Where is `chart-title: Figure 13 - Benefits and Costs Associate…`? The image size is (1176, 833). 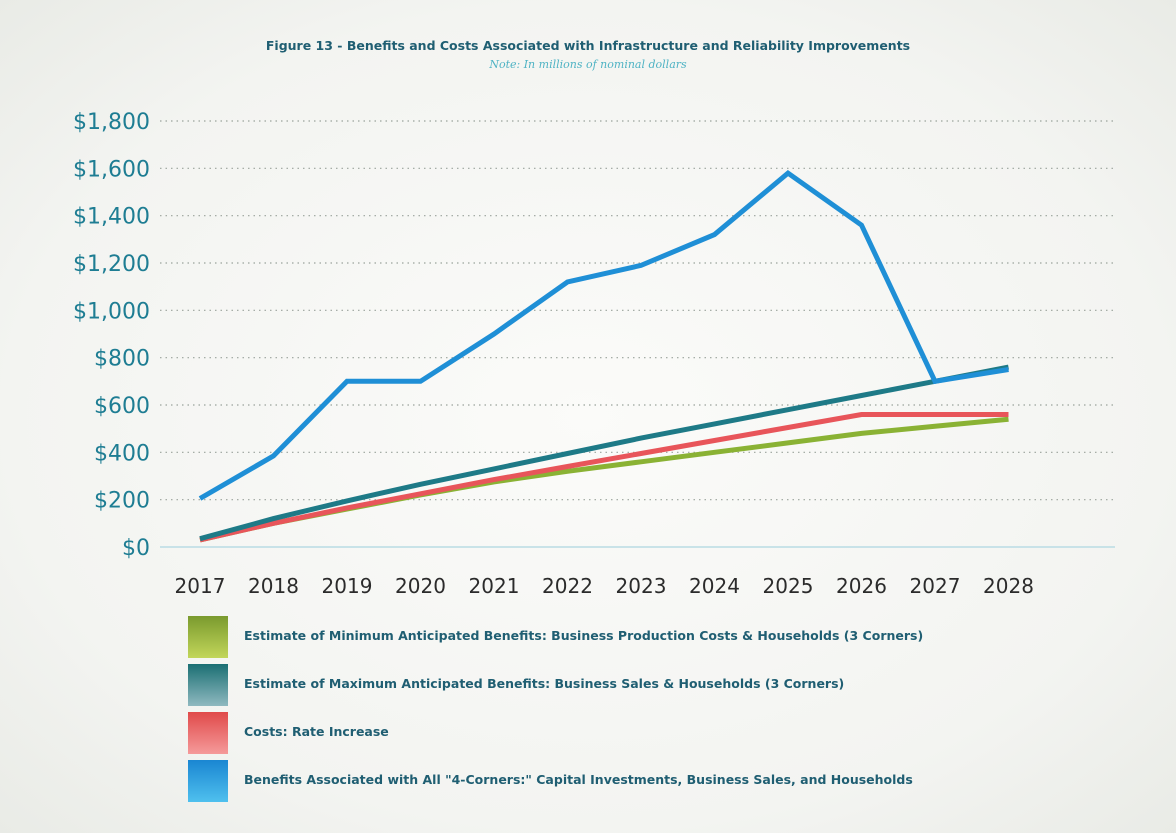 chart-title: Figure 13 - Benefits and Costs Associate… is located at coordinates (588, 45).